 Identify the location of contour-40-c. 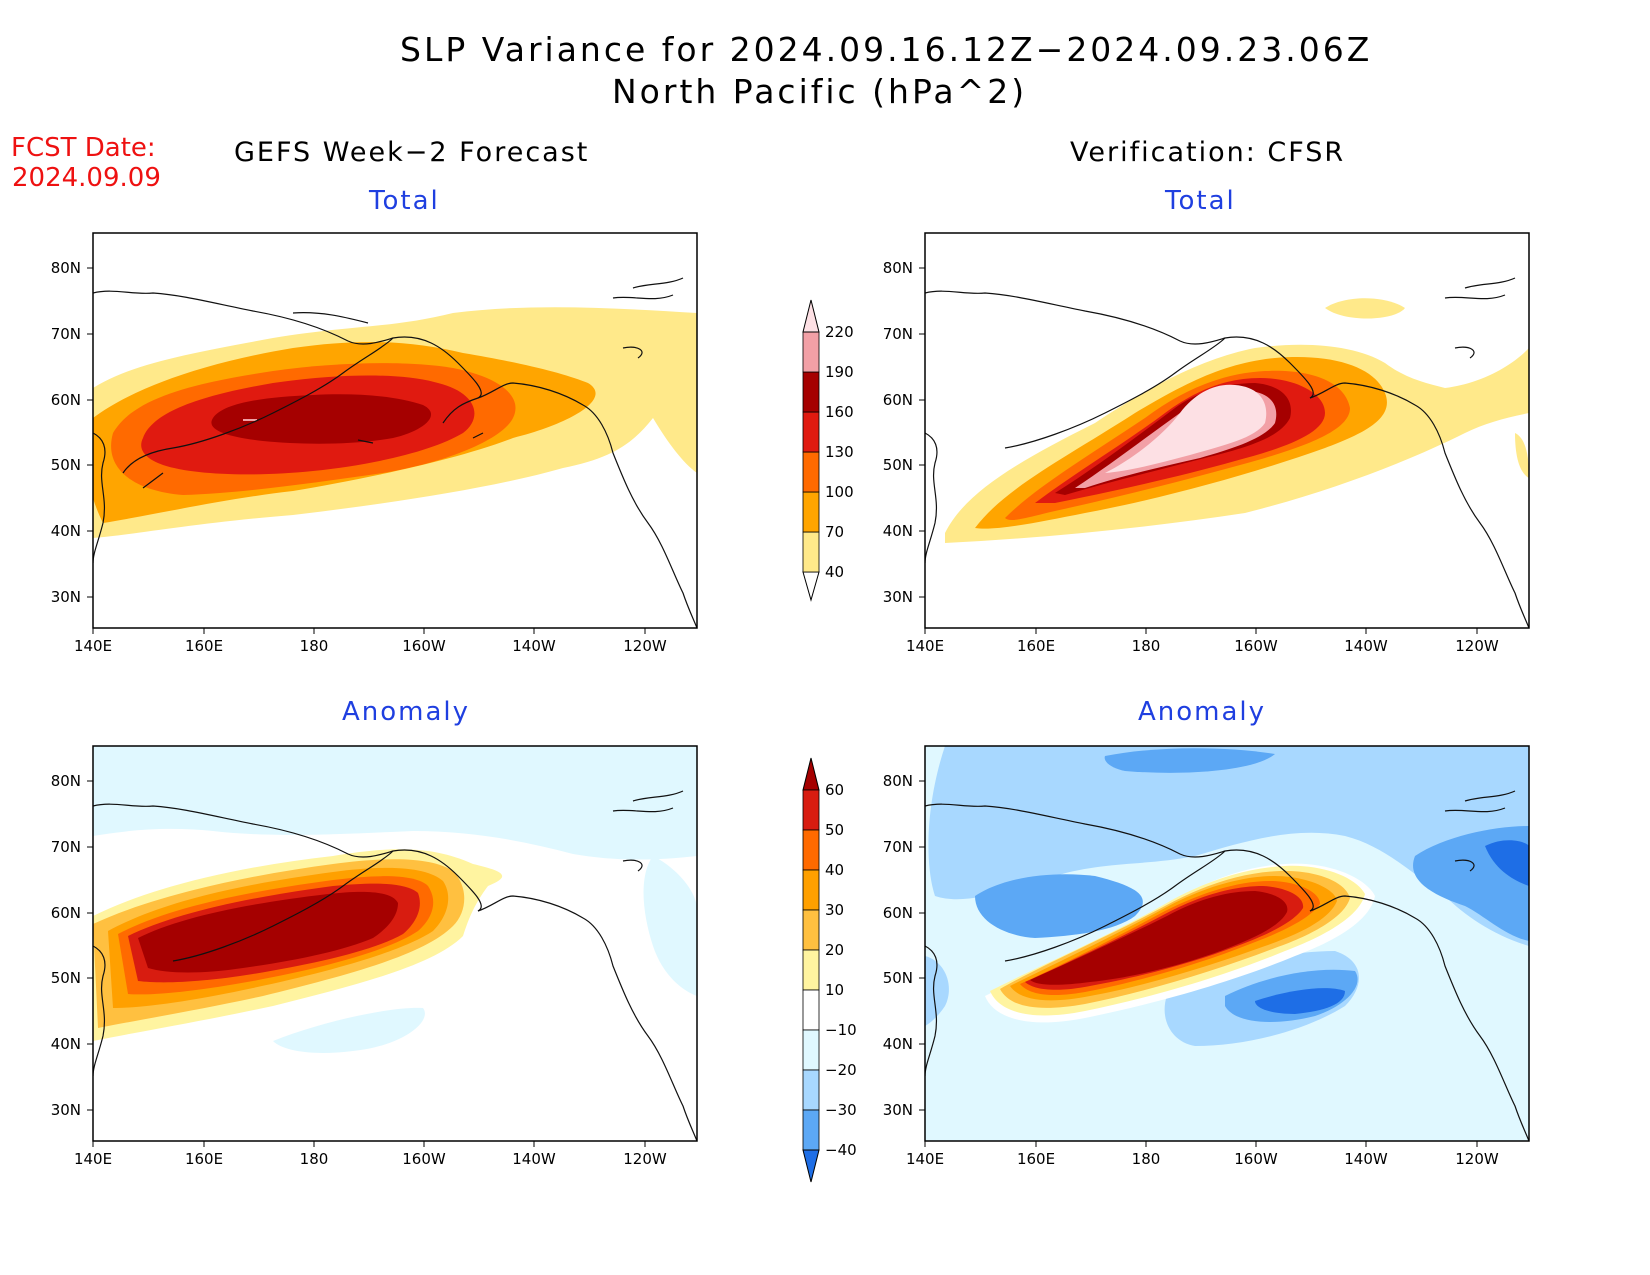
(1522, 455).